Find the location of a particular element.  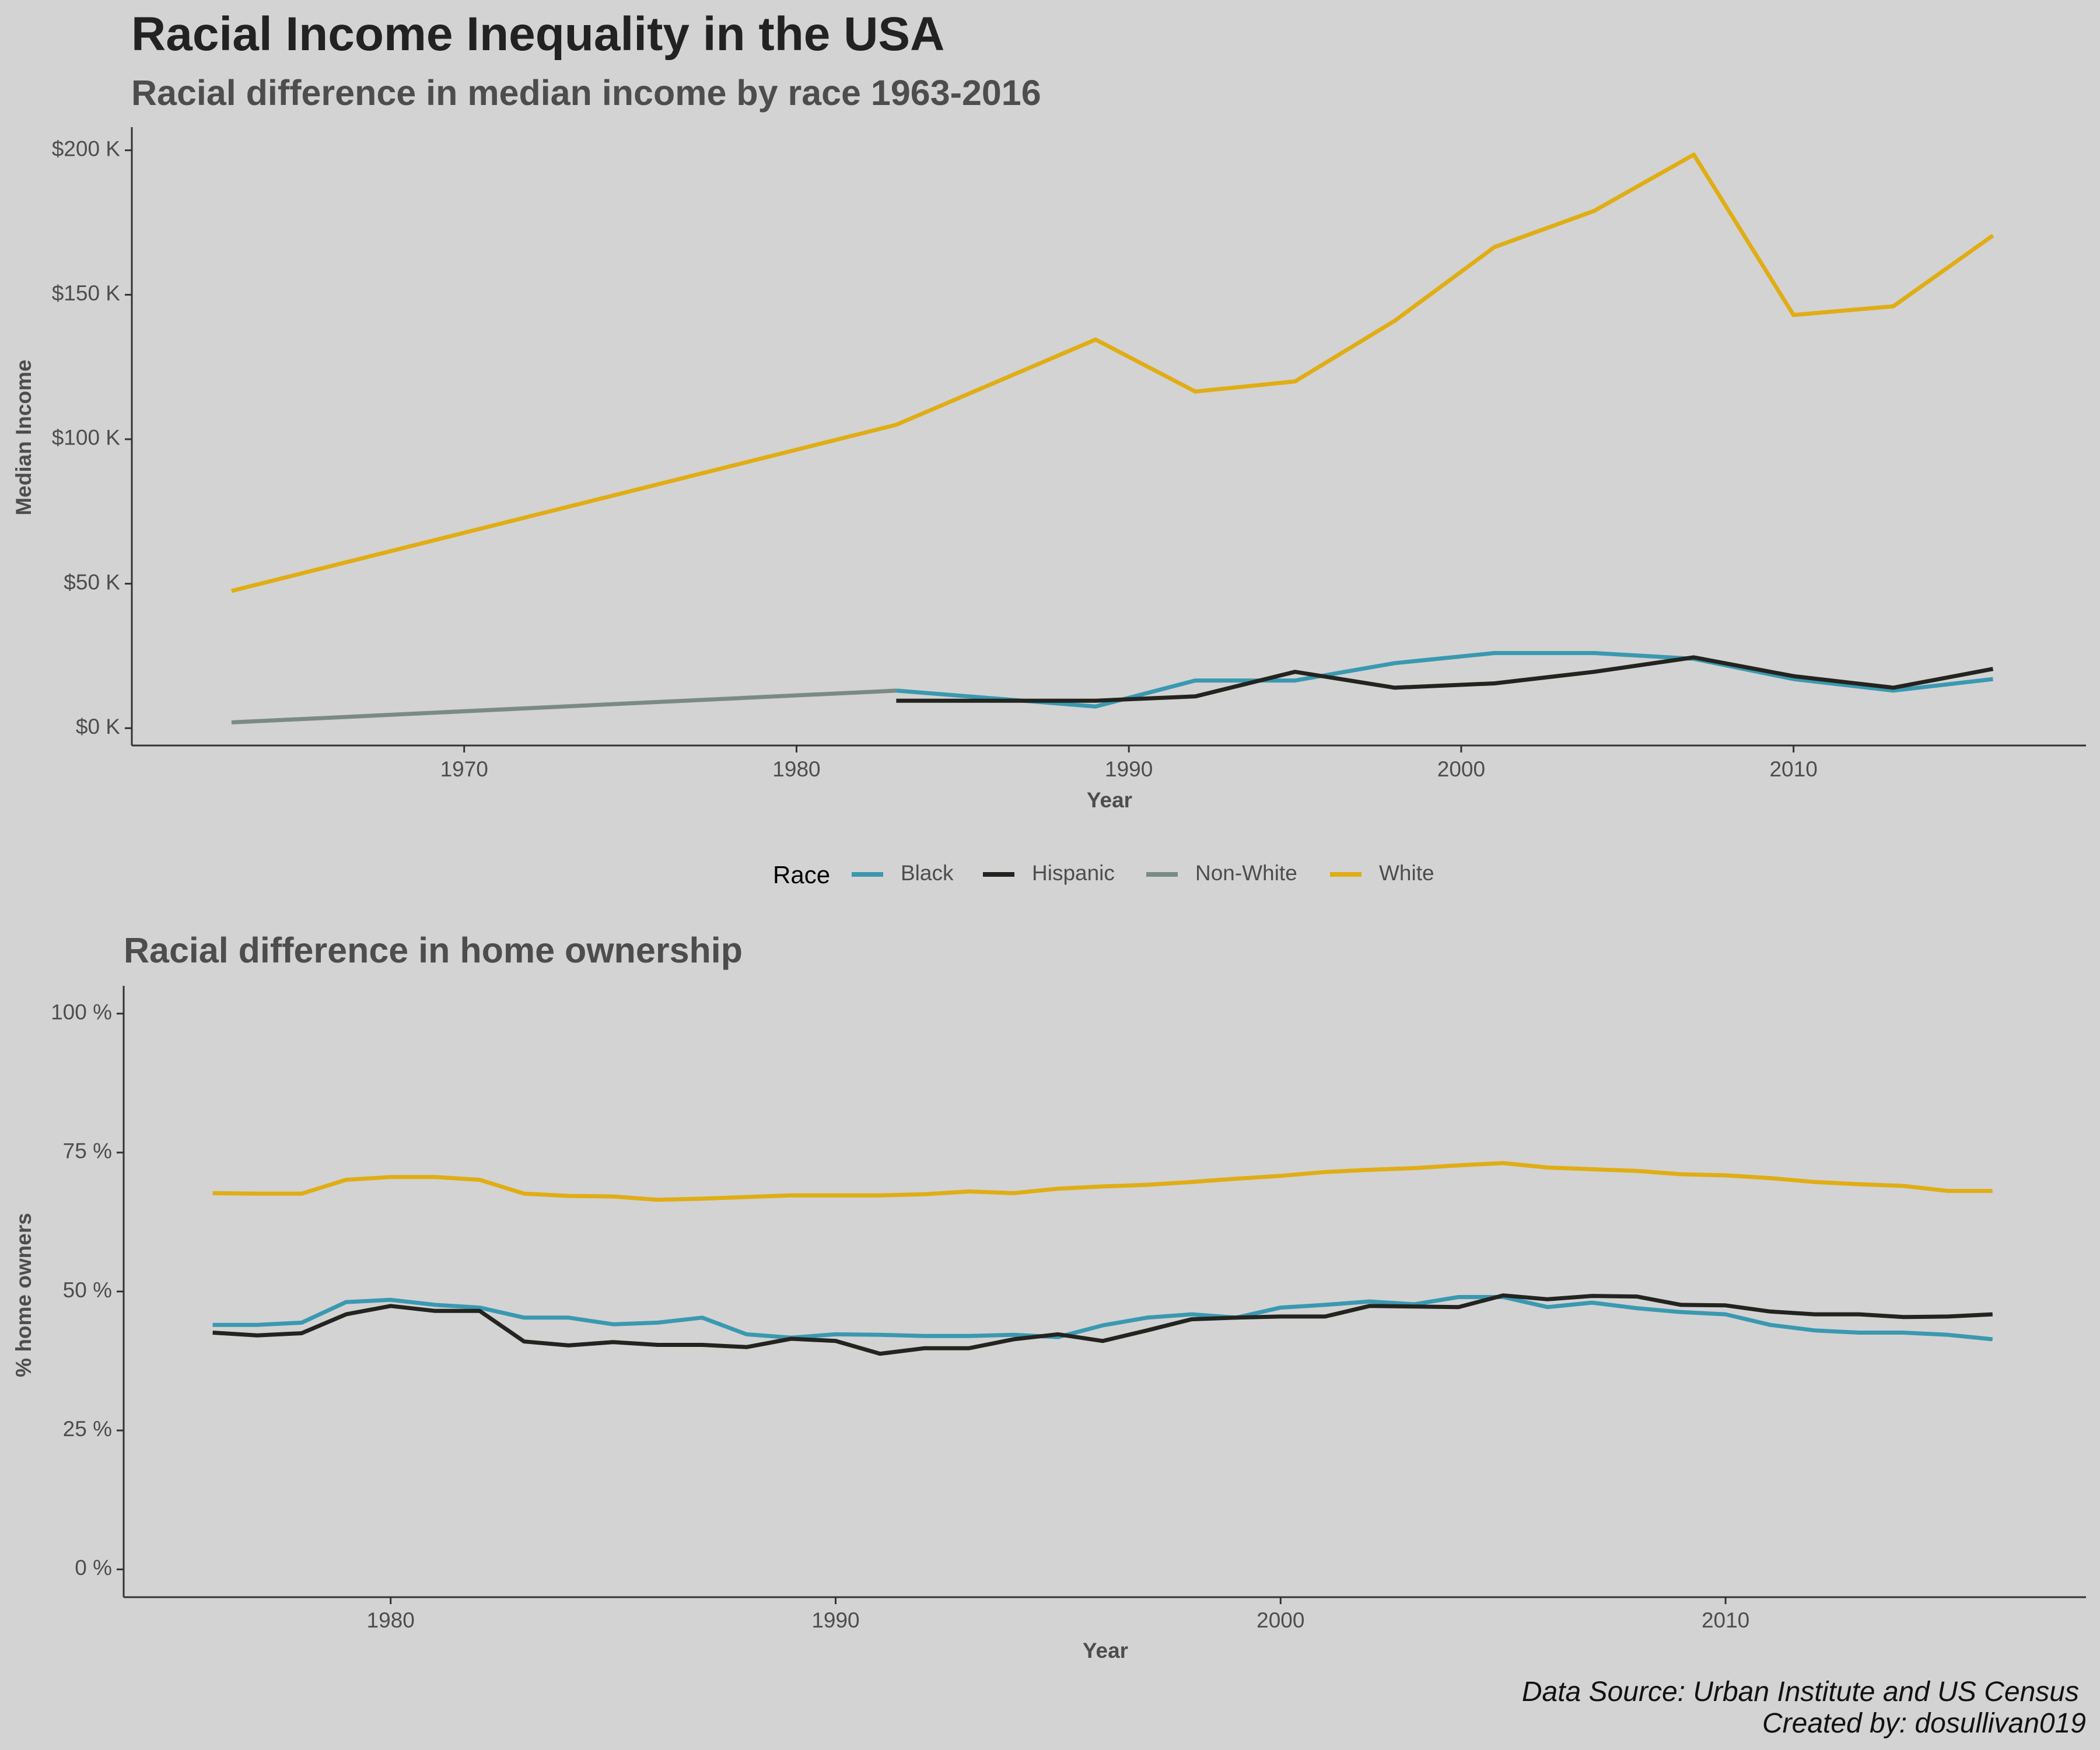

income-line-hispanic is located at coordinates (1445, 679).